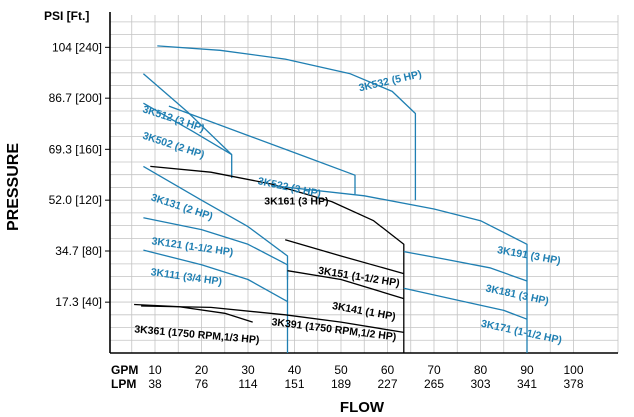 This screenshot has width=634, height=417. What do you see at coordinates (215, 276) in the screenshot?
I see `series-line-3k111-3-4-hp` at bounding box center [215, 276].